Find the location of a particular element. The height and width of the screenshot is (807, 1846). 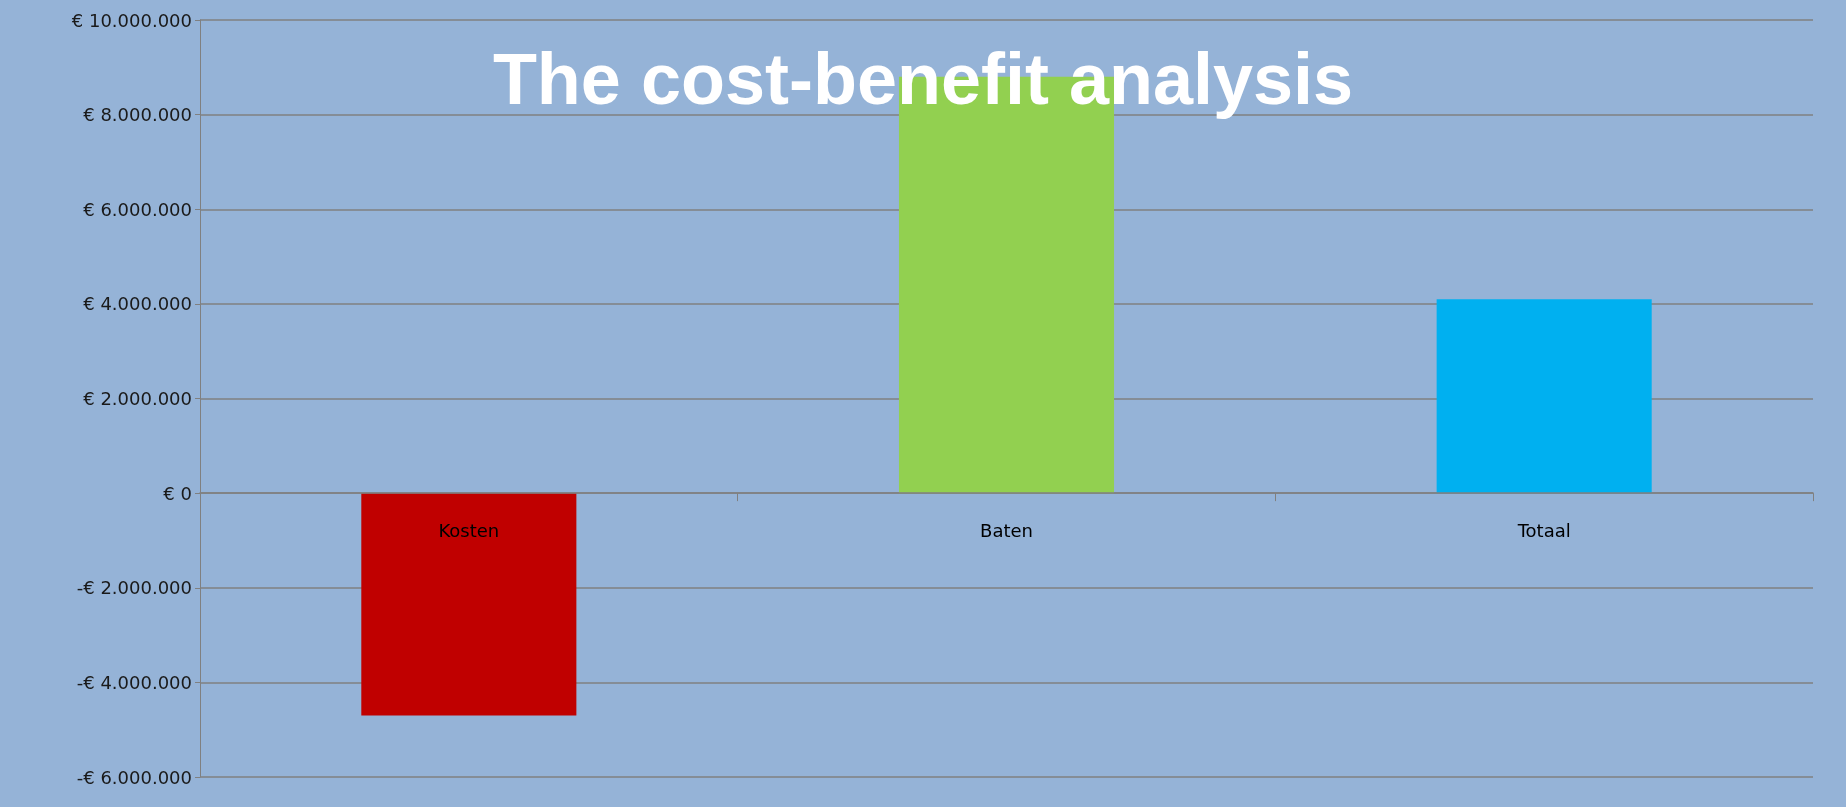

y-tick-label: € 0 is located at coordinates (177, 493).